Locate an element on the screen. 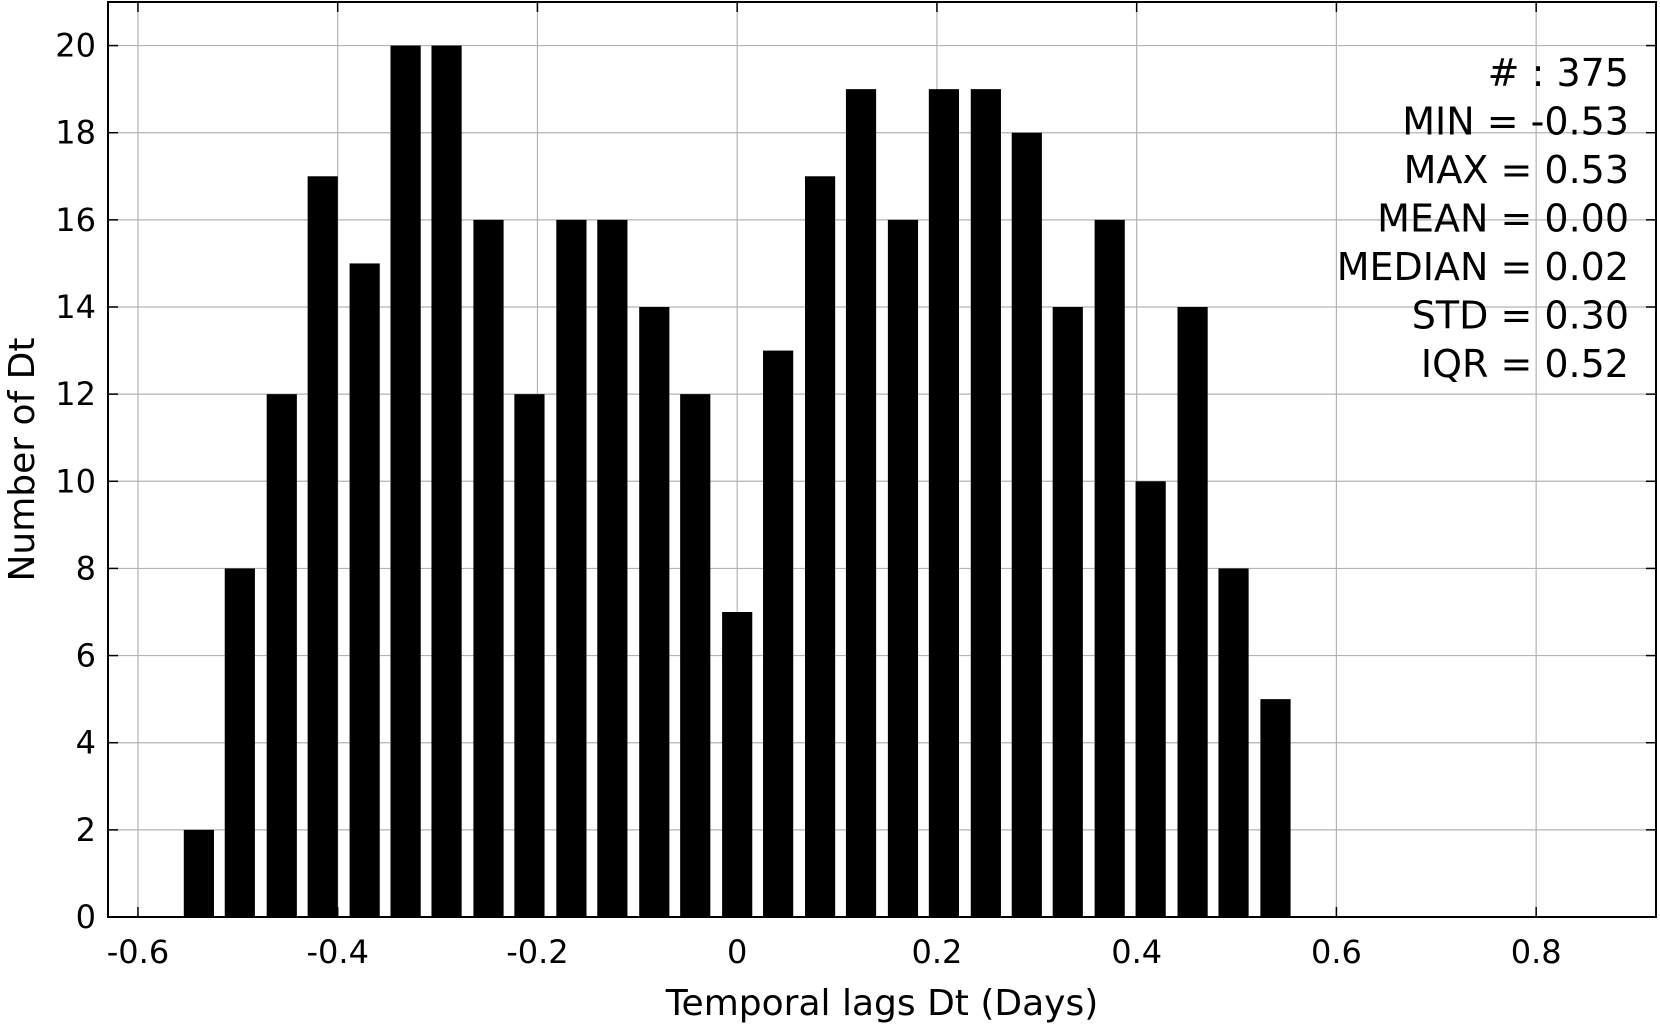 The height and width of the screenshot is (1030, 1660). stat-annotation: MEAN = 0.00 is located at coordinates (1503, 219).